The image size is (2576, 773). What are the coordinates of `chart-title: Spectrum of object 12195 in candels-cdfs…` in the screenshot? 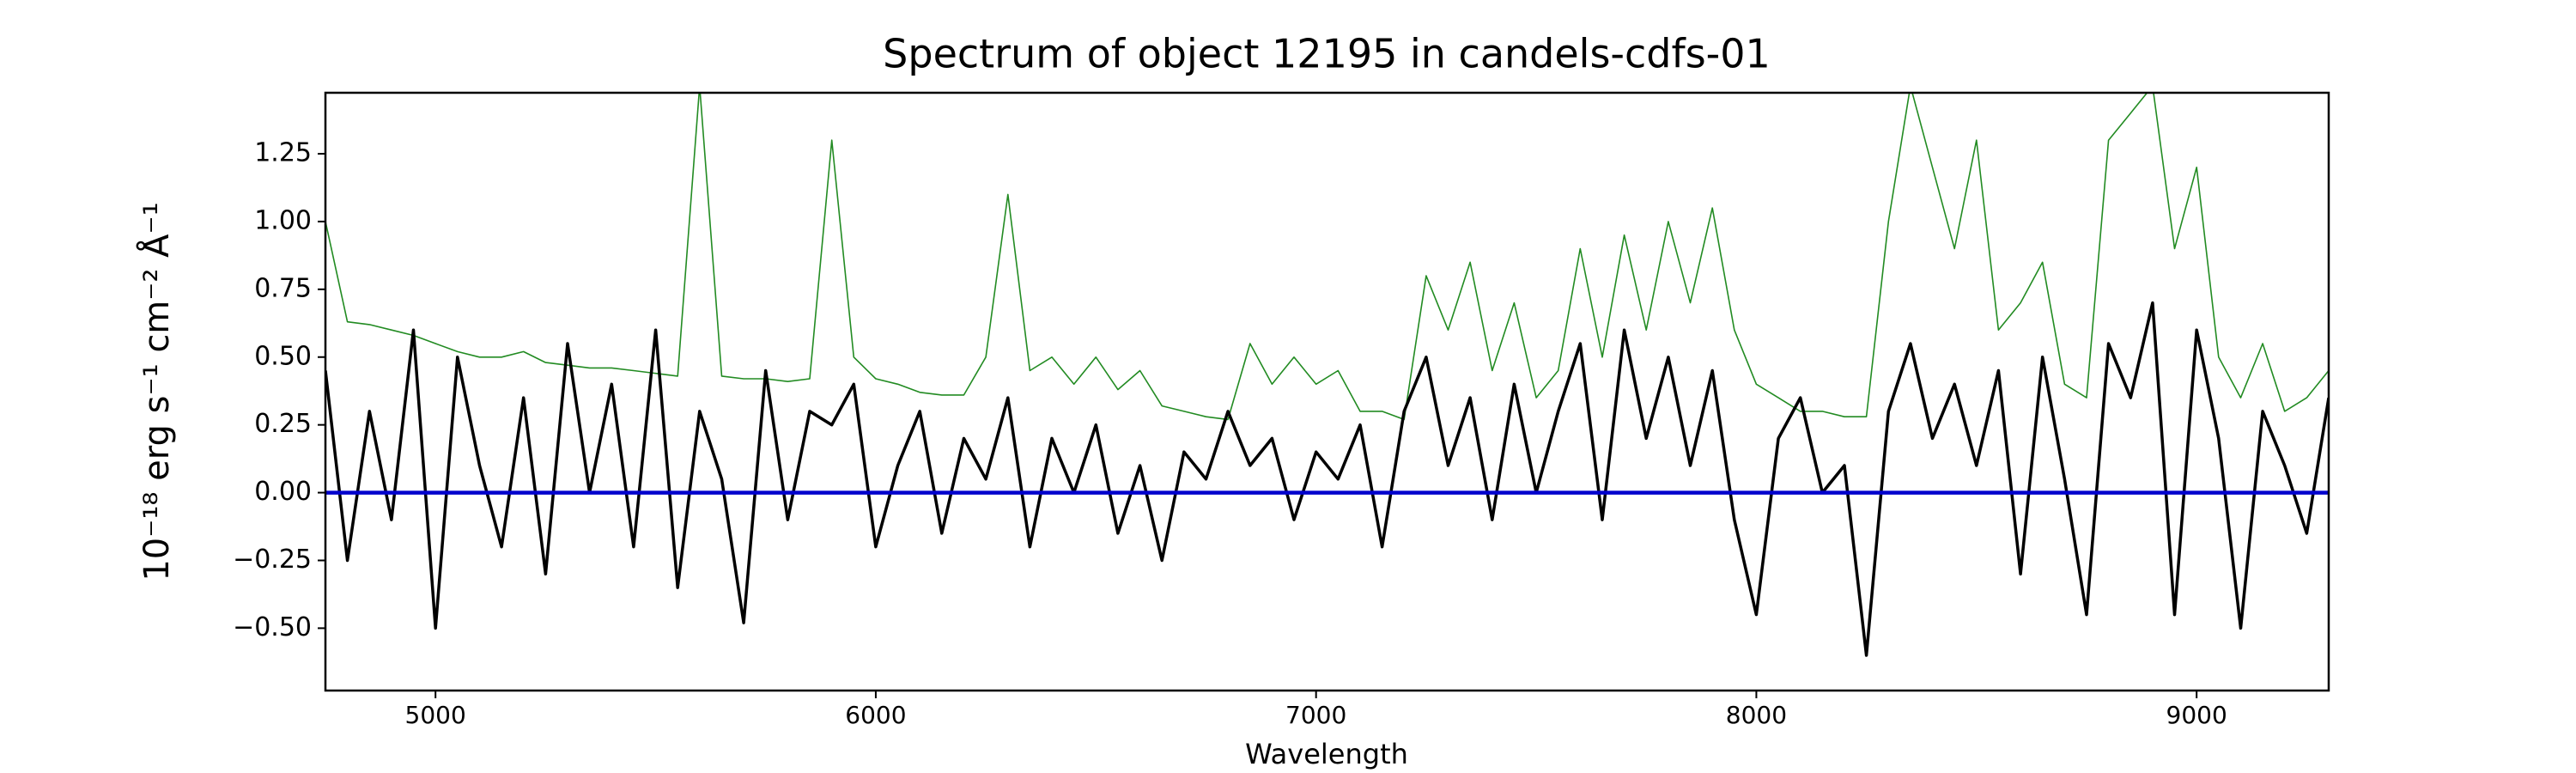 It's located at (1327, 54).